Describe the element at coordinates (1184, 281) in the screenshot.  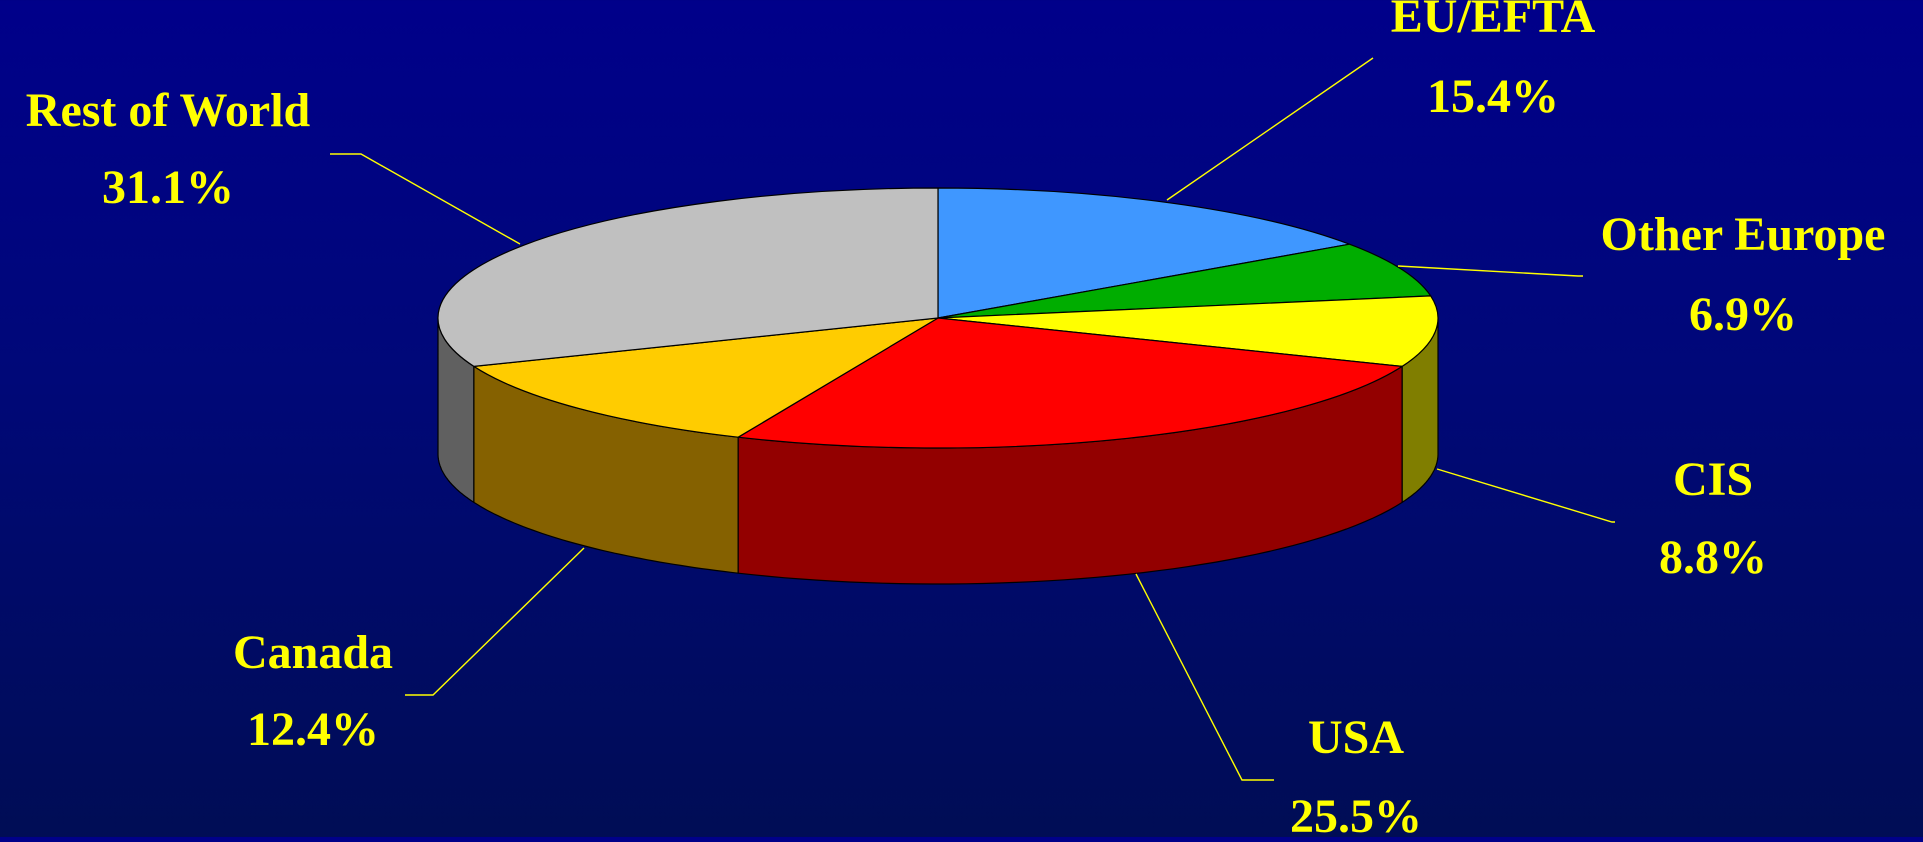
I see `slice-other-europe` at that location.